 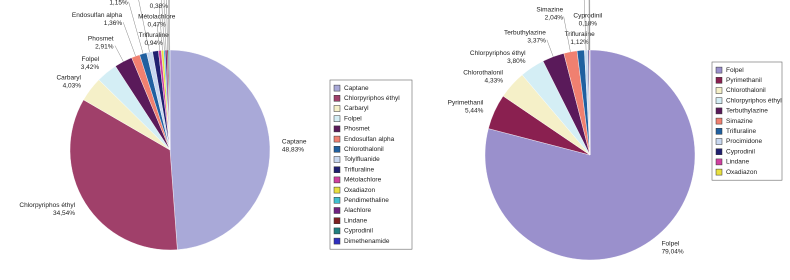 What do you see at coordinates (356, 108) in the screenshot?
I see `legend-label: Carbaryl` at bounding box center [356, 108].